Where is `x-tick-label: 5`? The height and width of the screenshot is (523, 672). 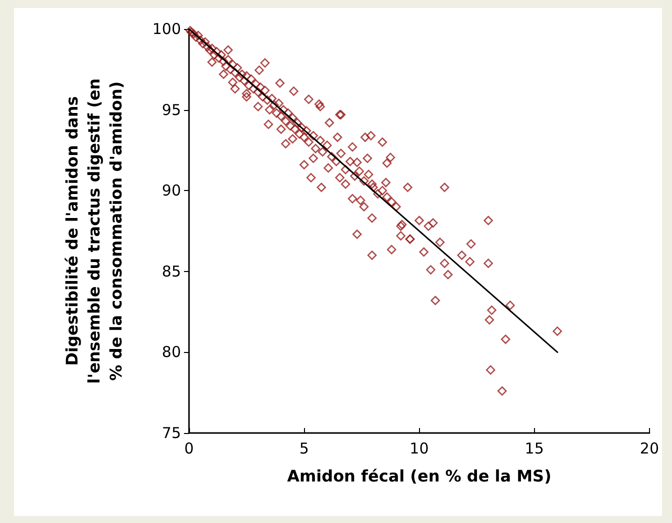 x-tick-label: 5 is located at coordinates (304, 449).